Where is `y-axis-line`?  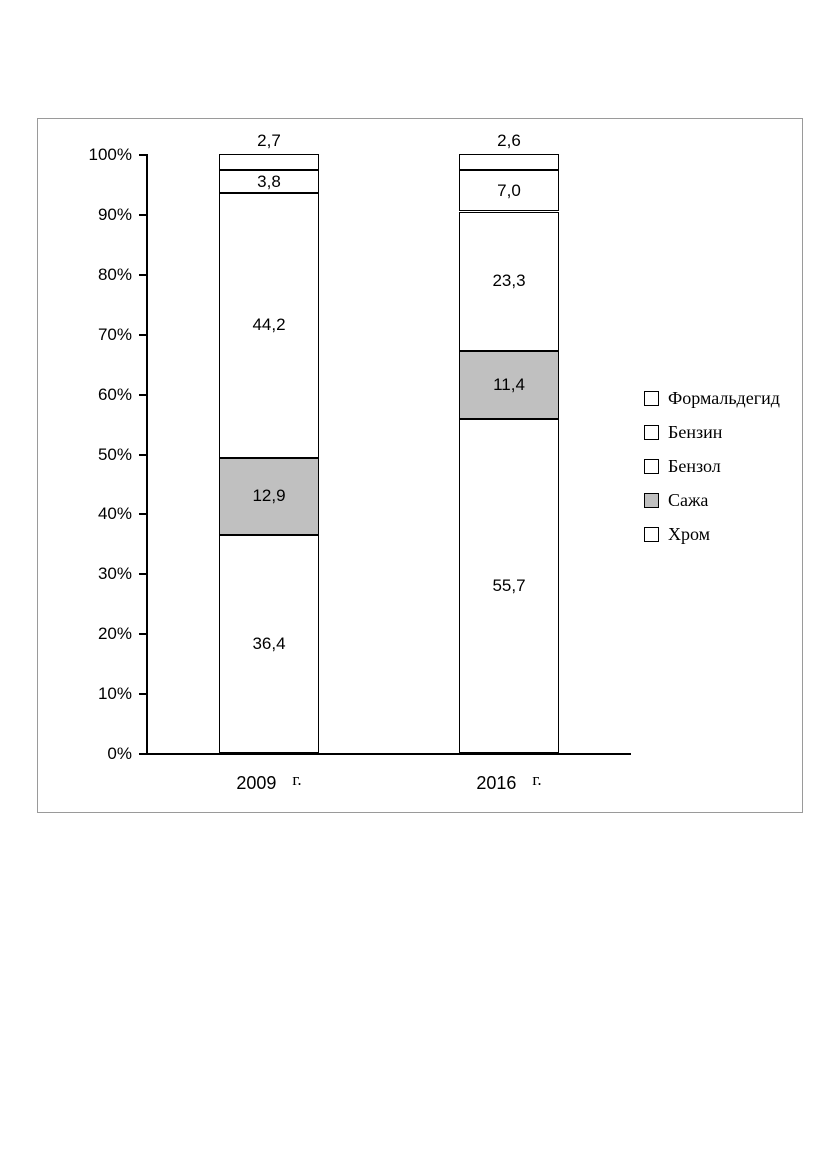
y-axis-line is located at coordinates (147, 454).